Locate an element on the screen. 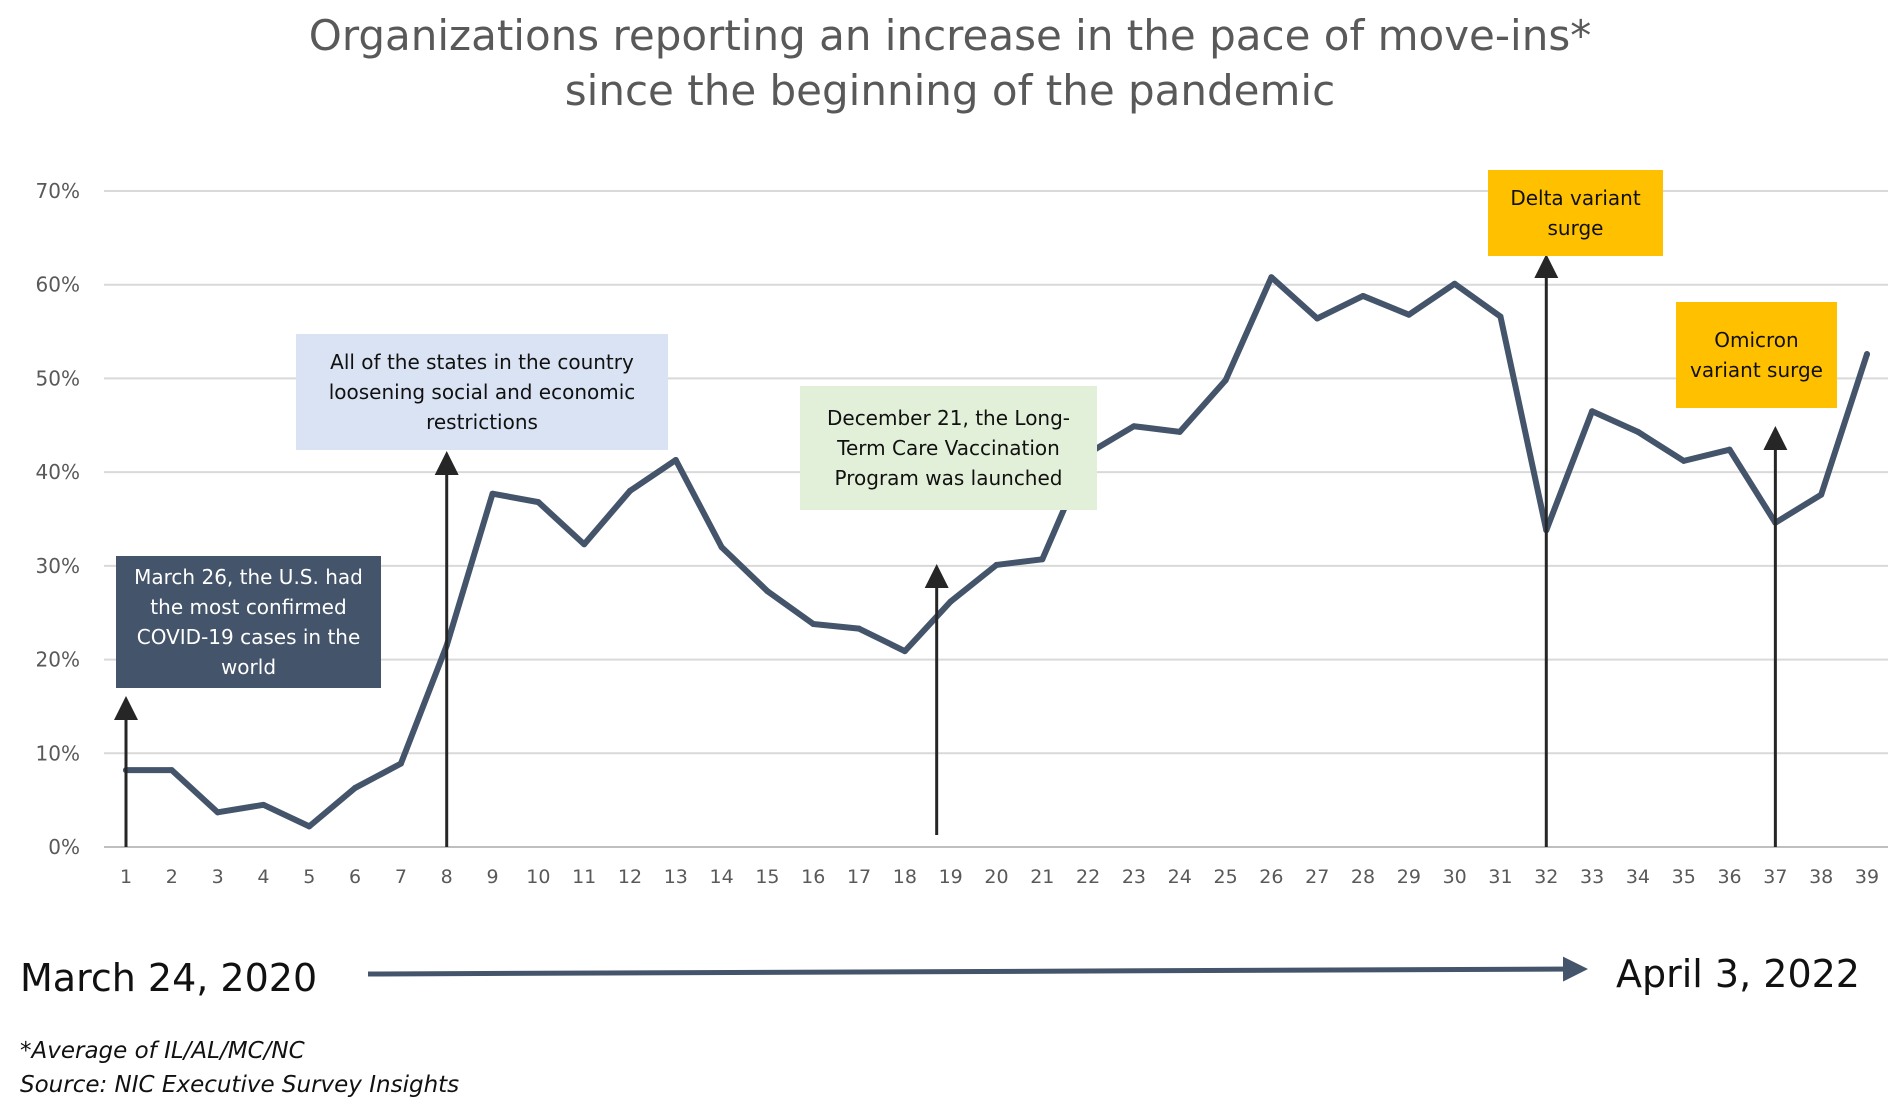  y-tick-label: 50% is located at coordinates (58, 378).